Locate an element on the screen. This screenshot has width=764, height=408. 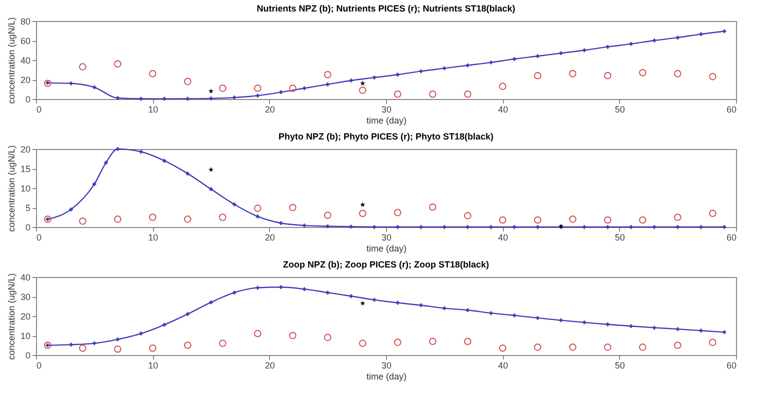
y-tick-label: 30 is located at coordinates (25, 297).